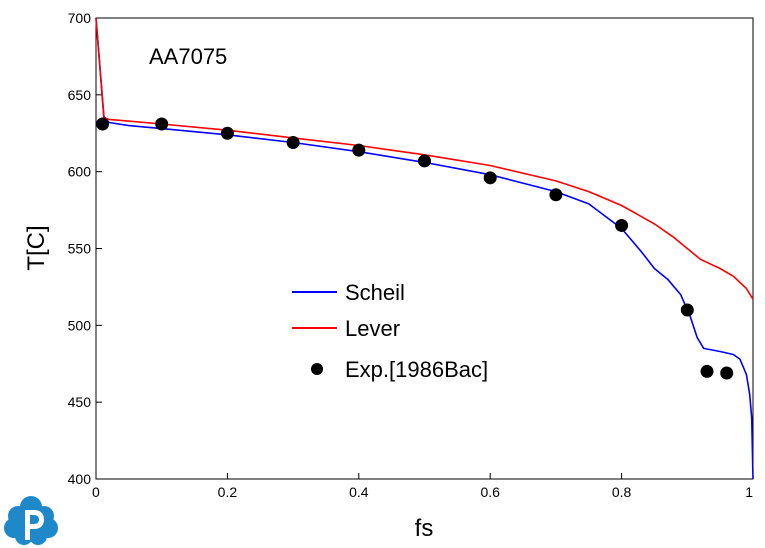 Image resolution: width=765 pixels, height=548 pixels. Describe the element at coordinates (36, 247) in the screenshot. I see `y-axis-title: T[C]` at that location.